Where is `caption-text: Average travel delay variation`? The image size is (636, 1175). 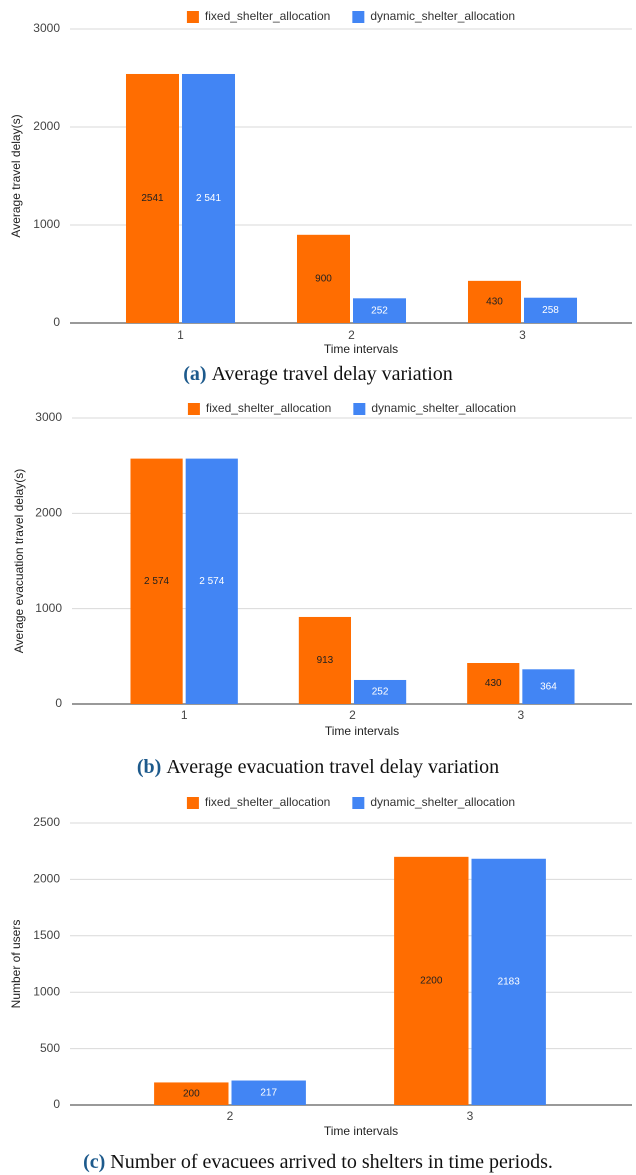
caption-text: Average travel delay variation is located at coordinates (332, 374).